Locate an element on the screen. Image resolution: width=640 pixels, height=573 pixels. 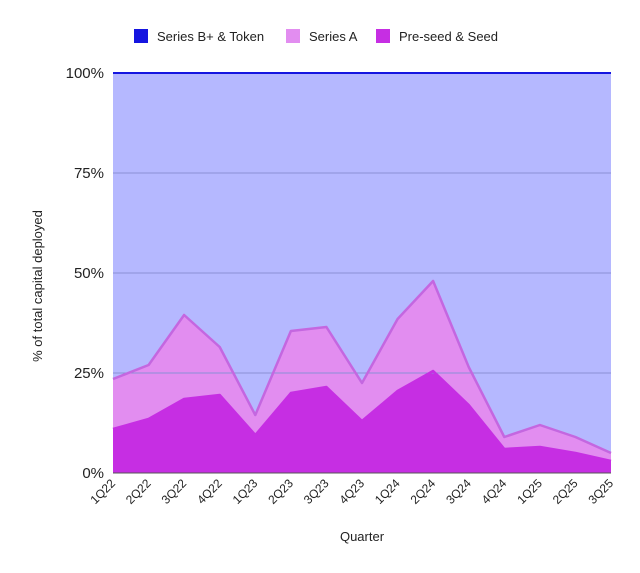
x-tick-label: 4Q23 is located at coordinates (351, 491).